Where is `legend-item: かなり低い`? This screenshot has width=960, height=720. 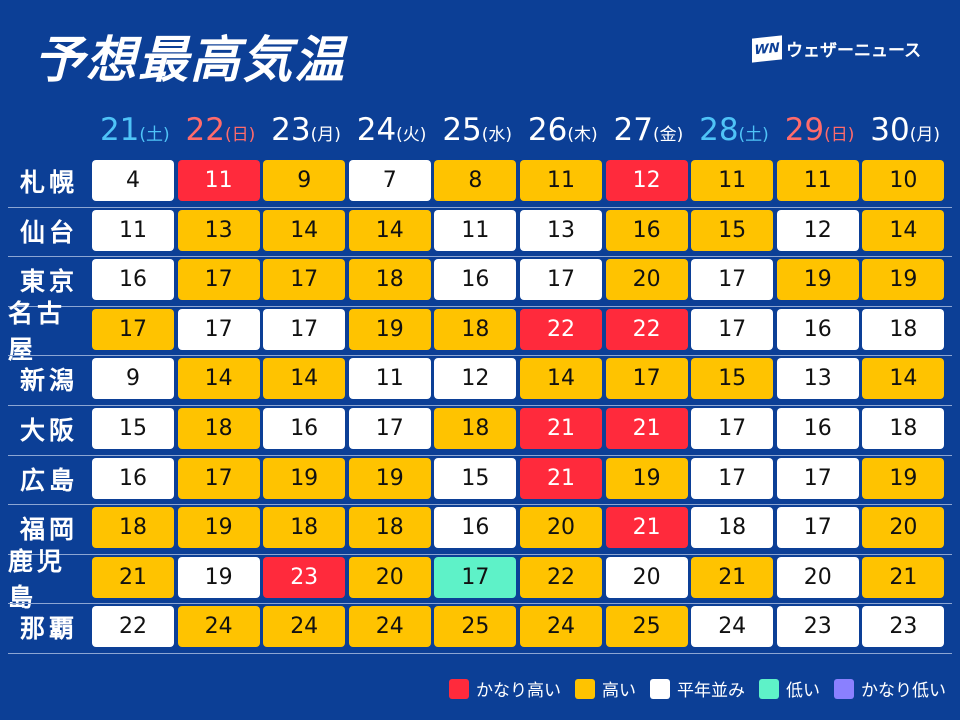
legend-item: かなり低い is located at coordinates (890, 688).